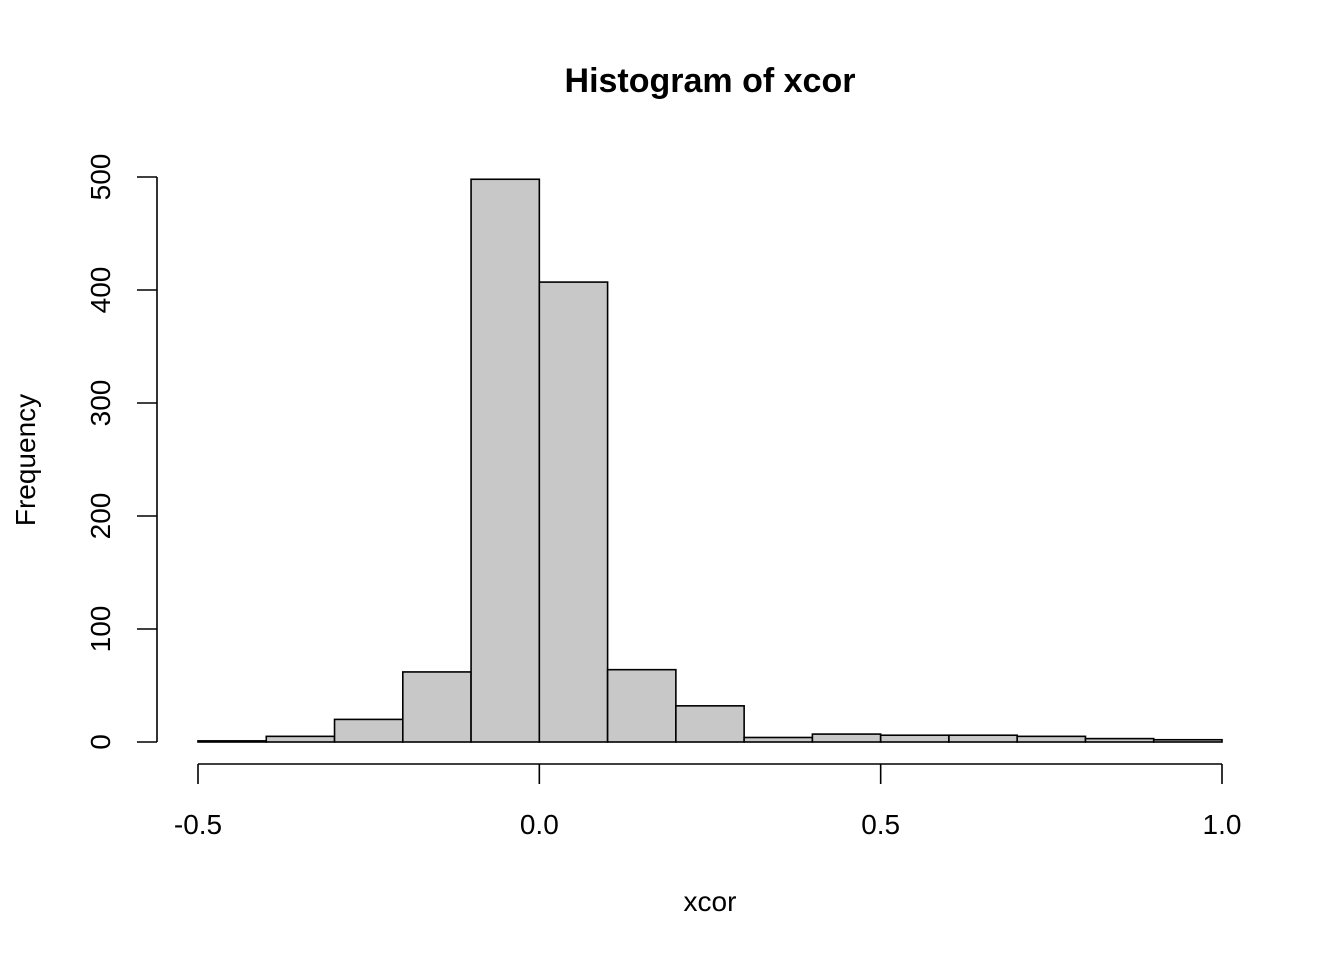 Image resolution: width=1344 pixels, height=960 pixels. Describe the element at coordinates (539, 824) in the screenshot. I see `x-tick-label-1: 0.0` at that location.